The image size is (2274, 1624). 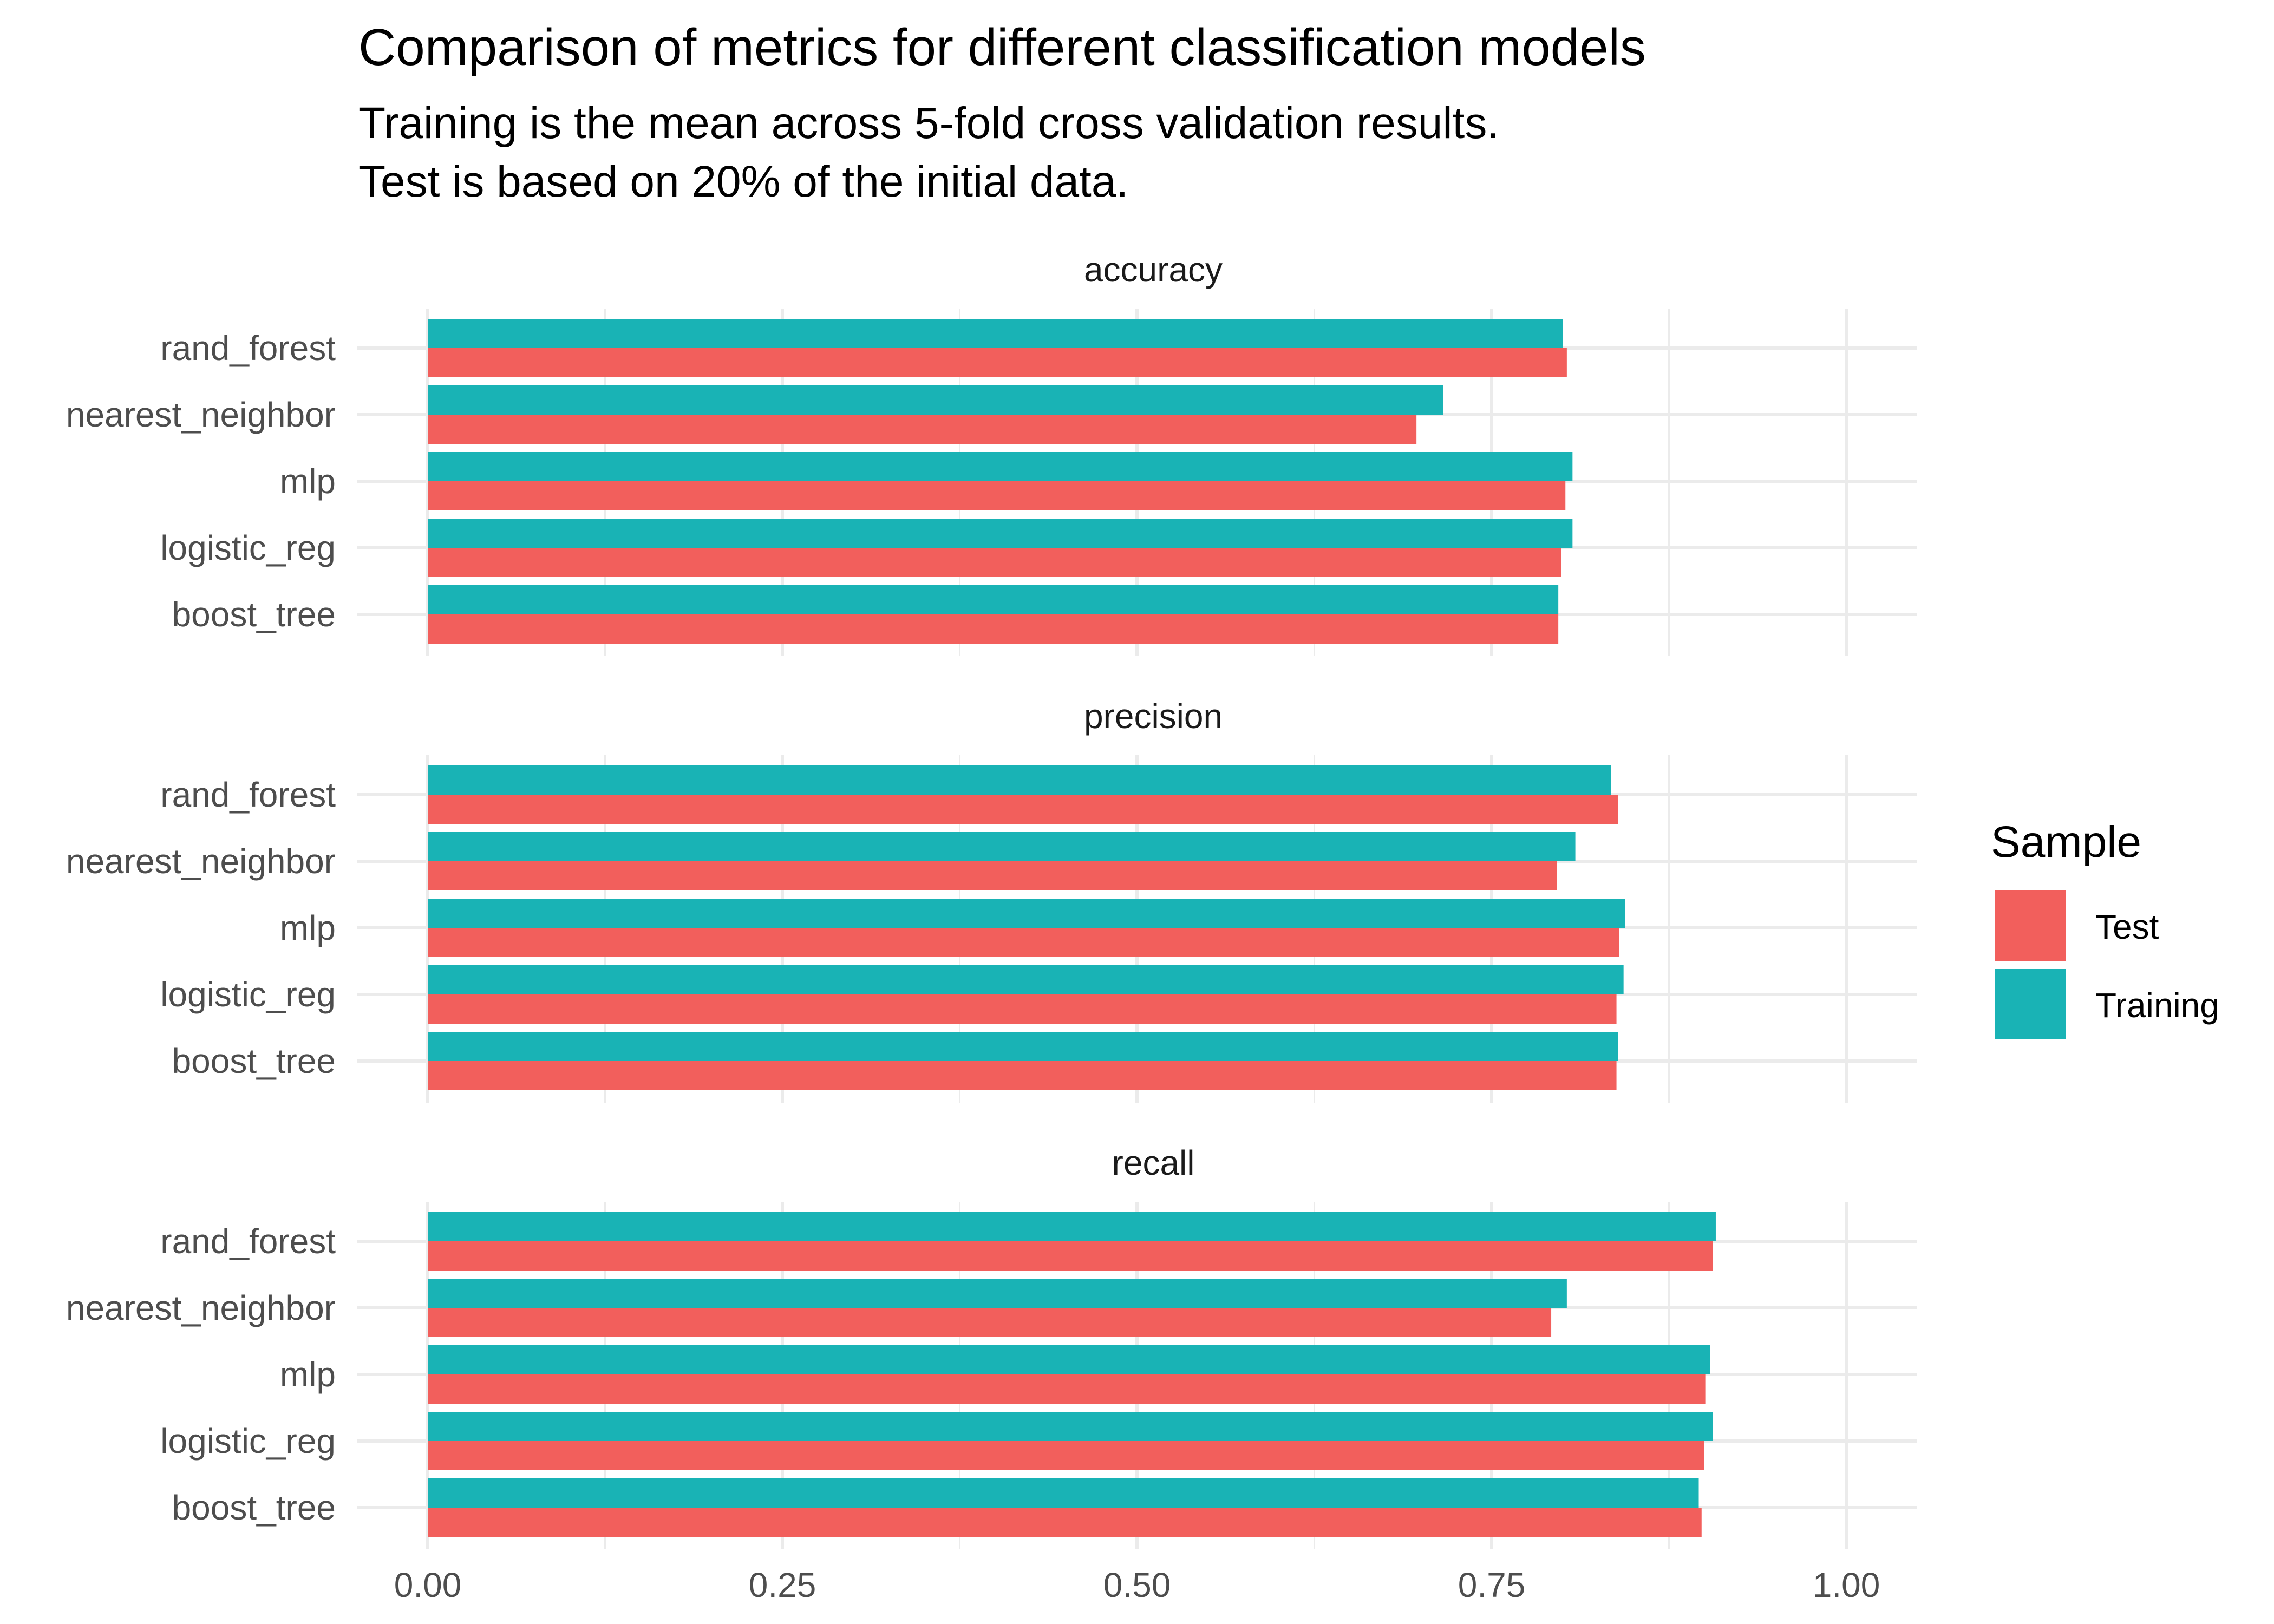 What do you see at coordinates (1071, 1256) in the screenshot?
I see `bar-recall-rand_forest-test` at bounding box center [1071, 1256].